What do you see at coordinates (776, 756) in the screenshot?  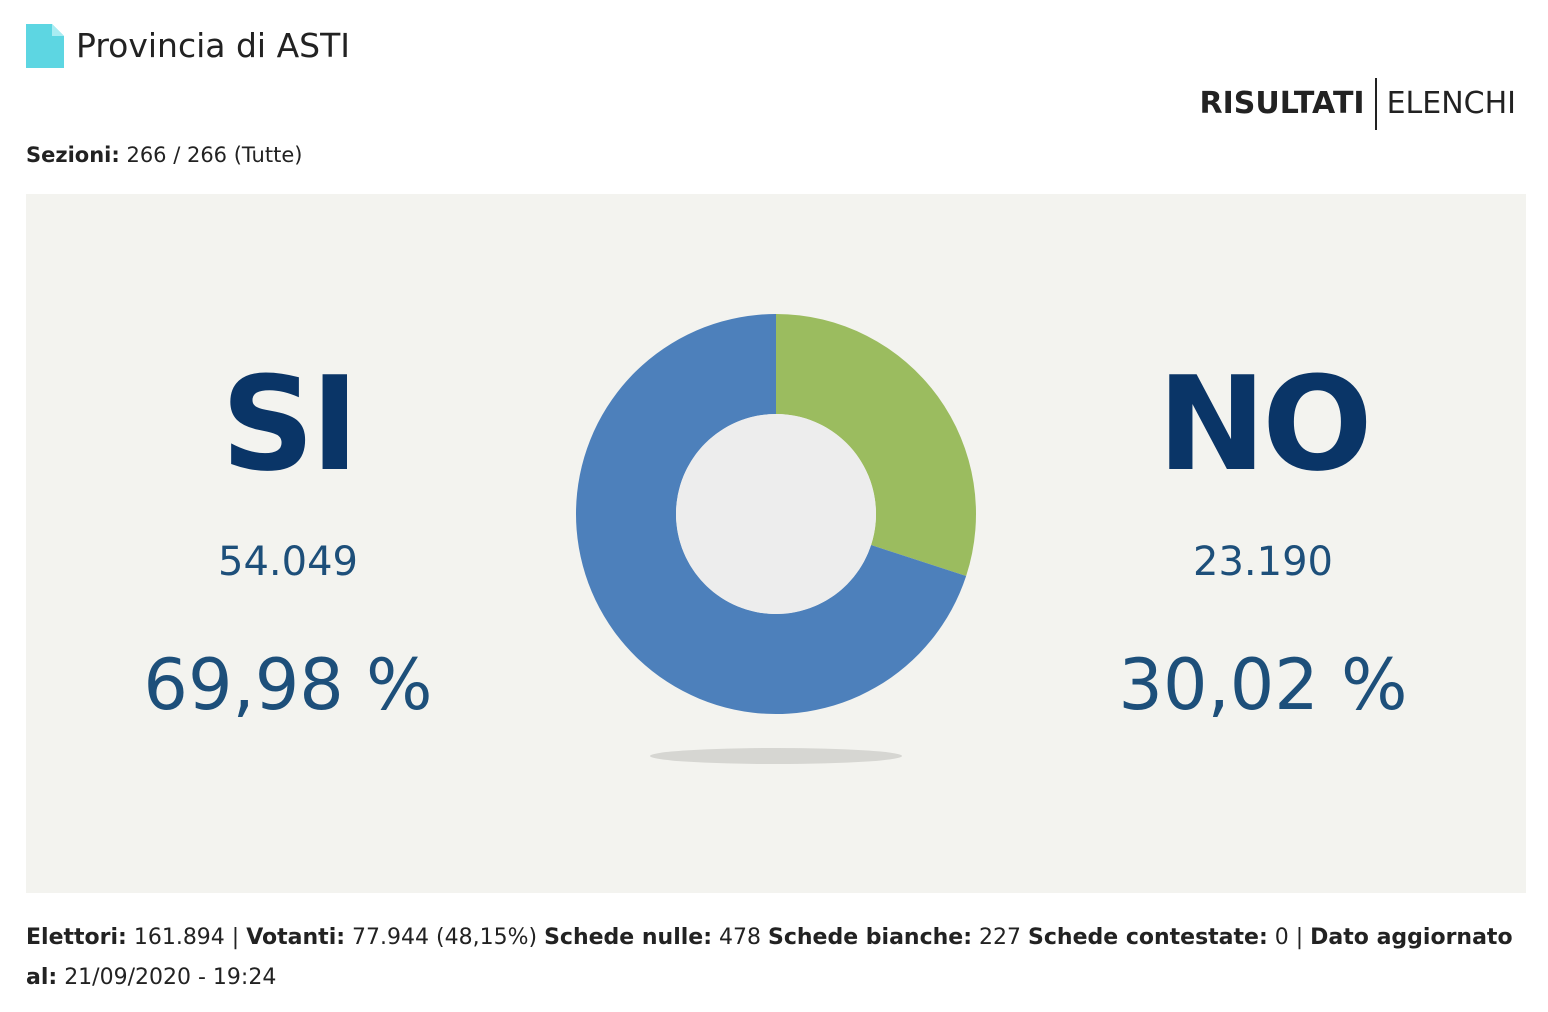 I see `shadow` at bounding box center [776, 756].